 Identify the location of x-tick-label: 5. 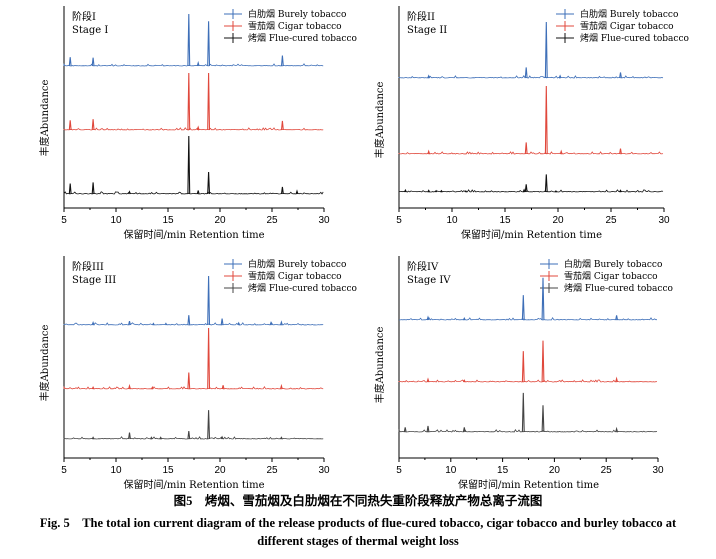
(64, 220).